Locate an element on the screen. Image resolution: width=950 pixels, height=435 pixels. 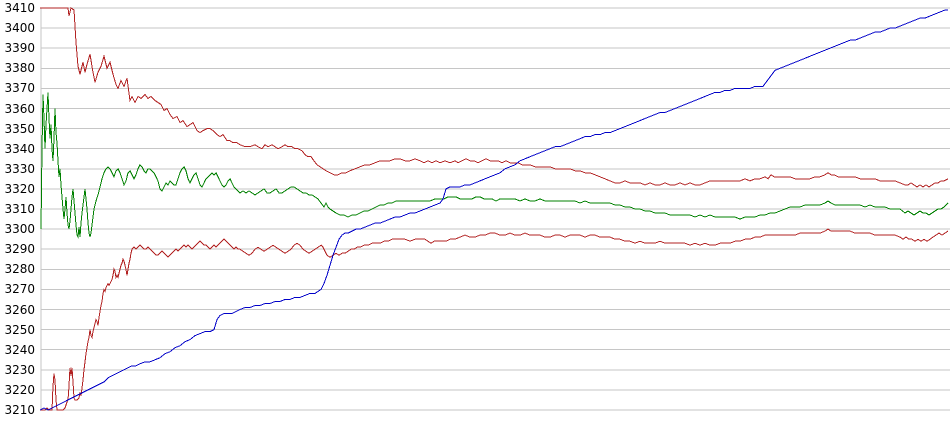
y-axis-label: 3210 is located at coordinates (19, 410).